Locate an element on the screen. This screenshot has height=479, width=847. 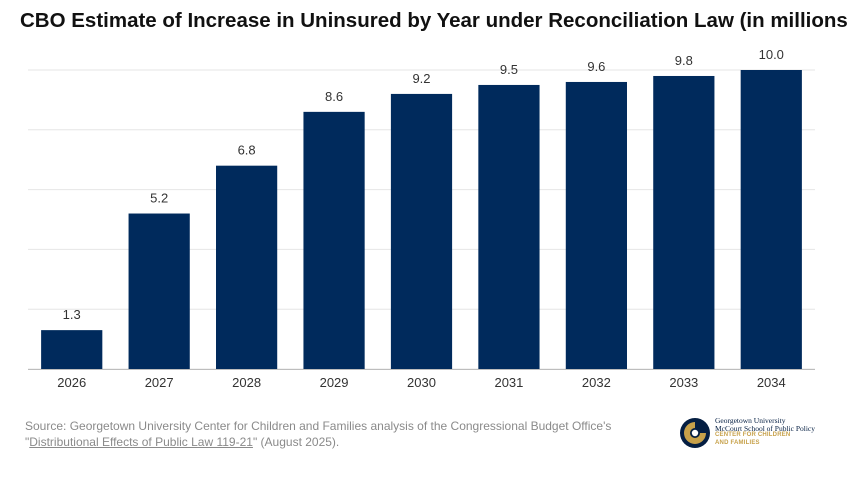
value-label-2031: 9.5 is located at coordinates (509, 69).